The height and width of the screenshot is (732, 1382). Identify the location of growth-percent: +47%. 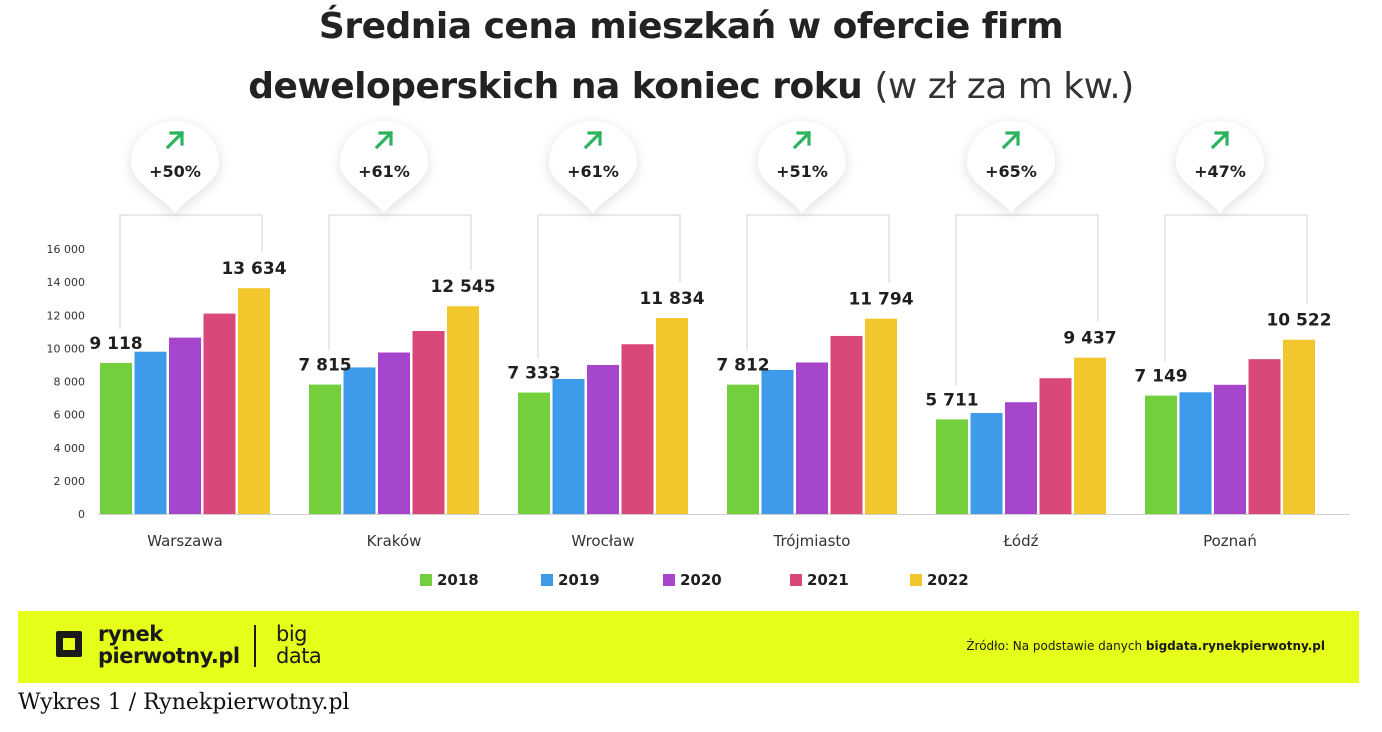
(1220, 171).